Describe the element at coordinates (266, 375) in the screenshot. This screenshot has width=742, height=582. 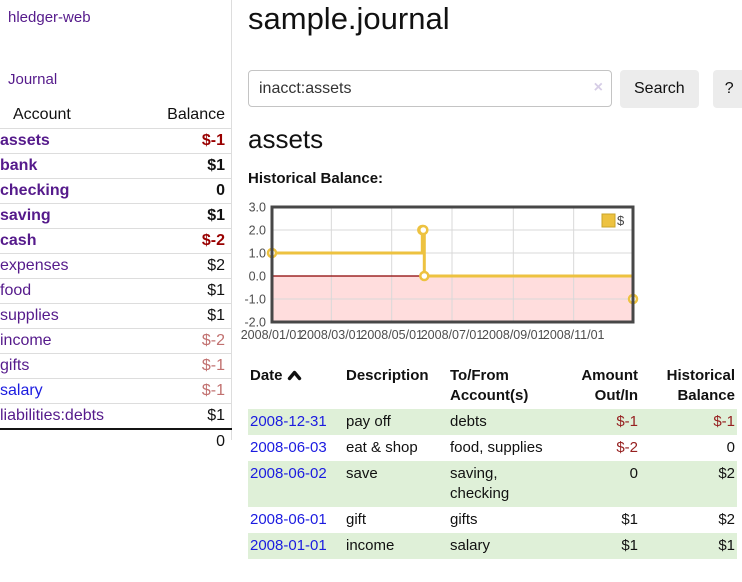
I see `col-date-label: Date` at that location.